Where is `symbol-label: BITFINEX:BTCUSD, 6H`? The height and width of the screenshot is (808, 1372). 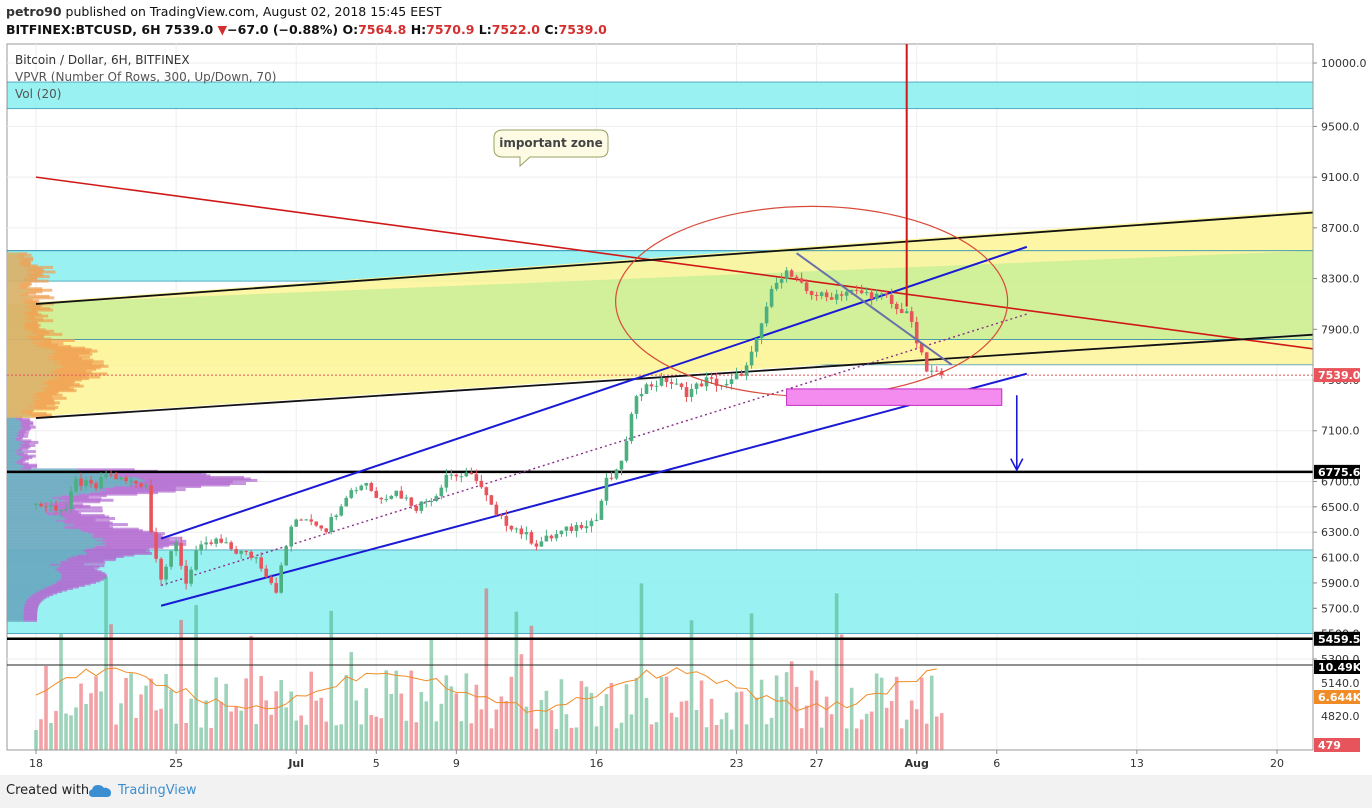
symbol-label: BITFINEX:BTCUSD, 6H is located at coordinates (83, 29).